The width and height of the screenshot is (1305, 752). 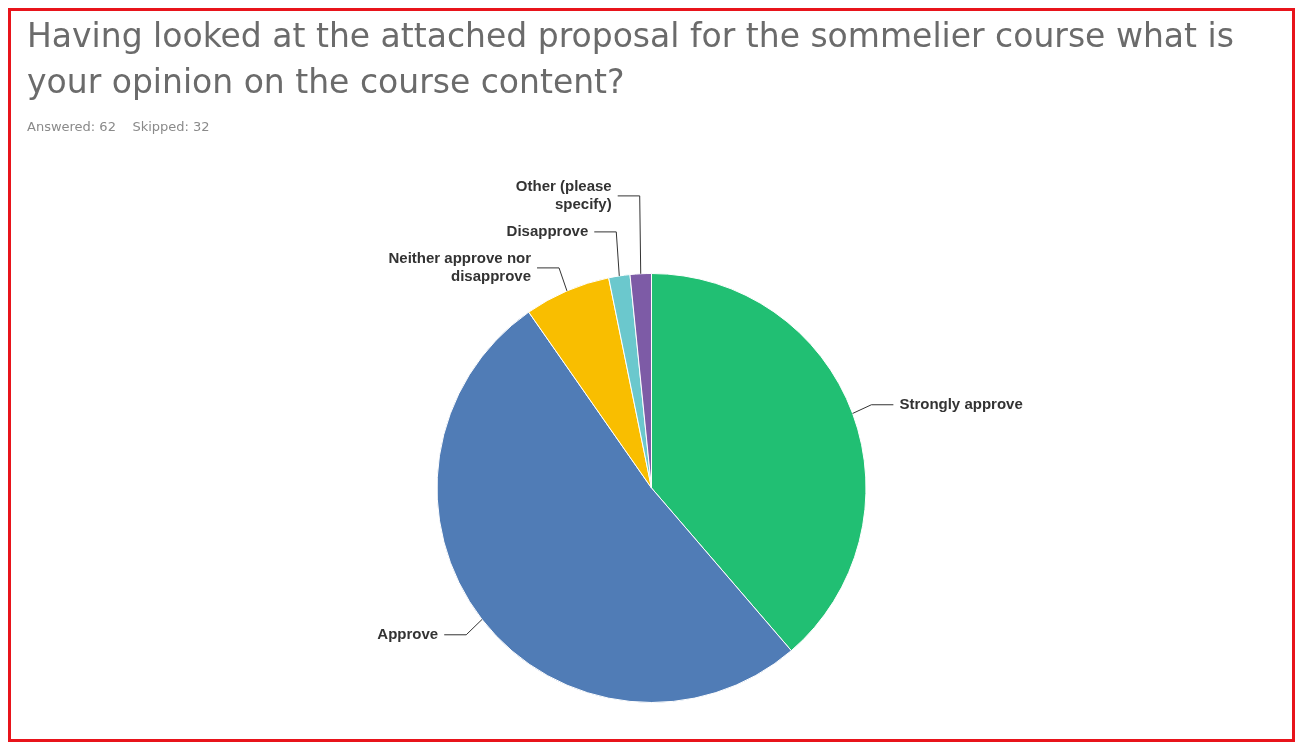 I want to click on text: Answered: 62 Skipped: 32, so click(x=118, y=126).